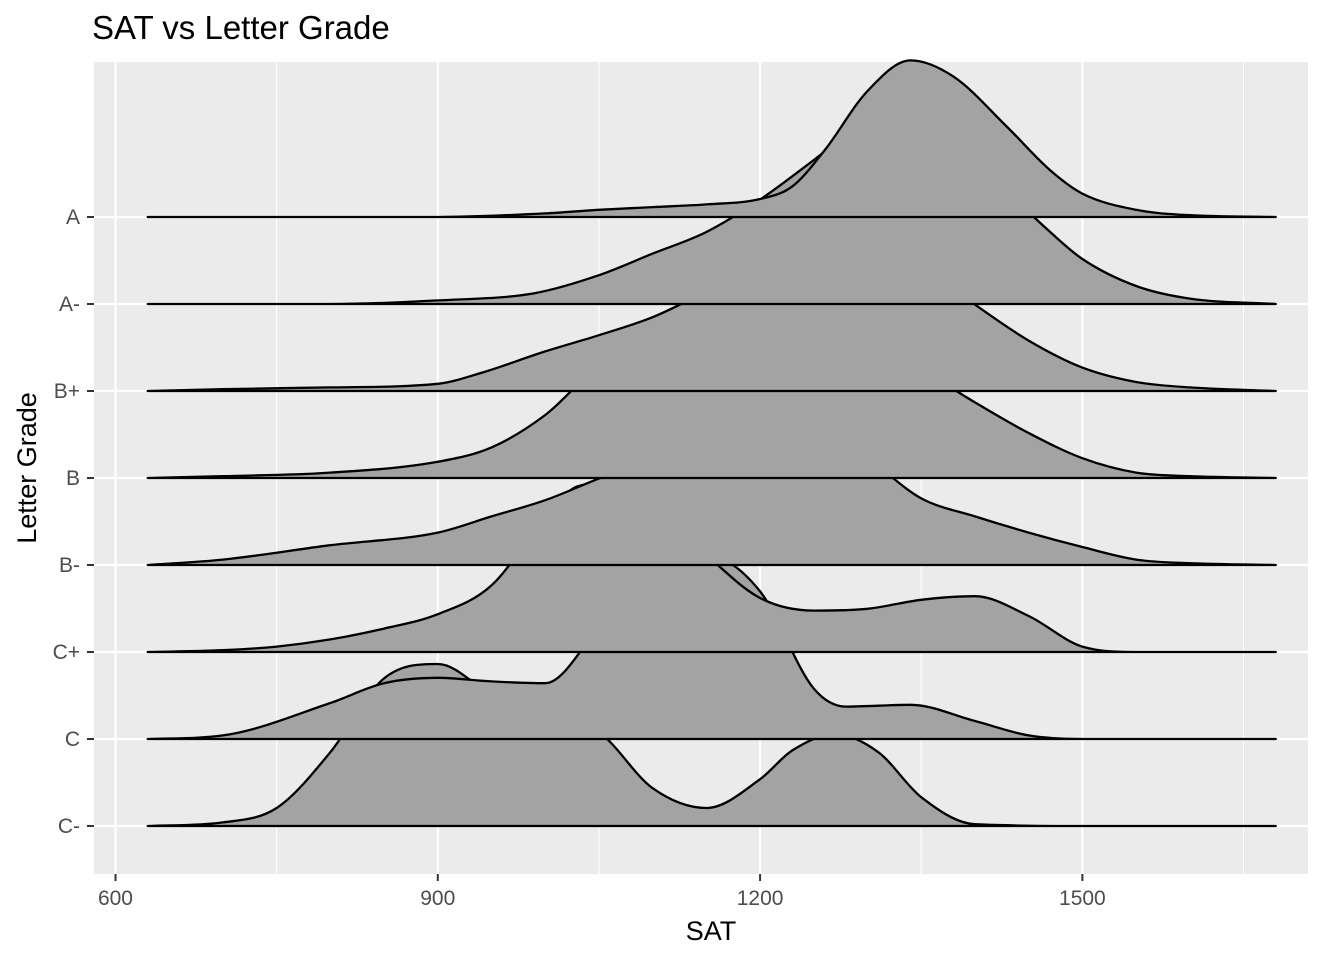  What do you see at coordinates (760, 898) in the screenshot?
I see `x-tick-label: 1200` at bounding box center [760, 898].